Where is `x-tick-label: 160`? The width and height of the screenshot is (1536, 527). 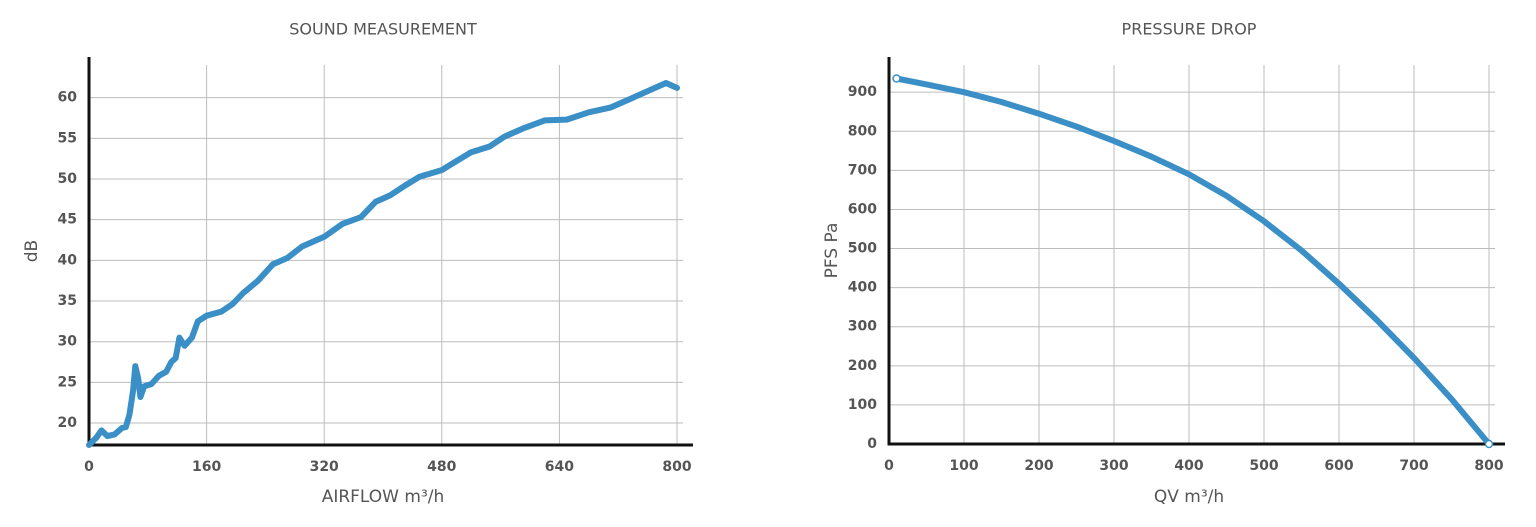 x-tick-label: 160 is located at coordinates (206, 467).